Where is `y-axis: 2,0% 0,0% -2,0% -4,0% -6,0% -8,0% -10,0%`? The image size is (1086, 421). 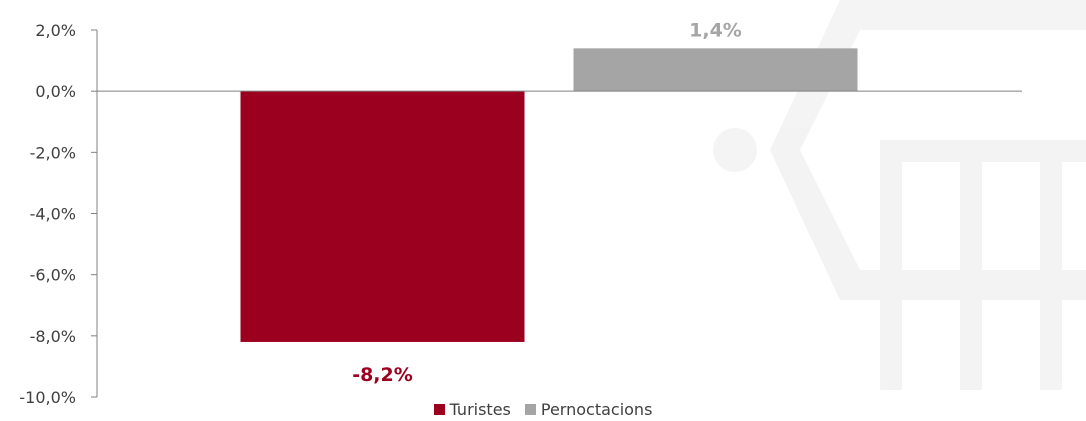 y-axis: 2,0% 0,0% -2,0% -4,0% -6,0% -8,0% -10,0% is located at coordinates (58, 214).